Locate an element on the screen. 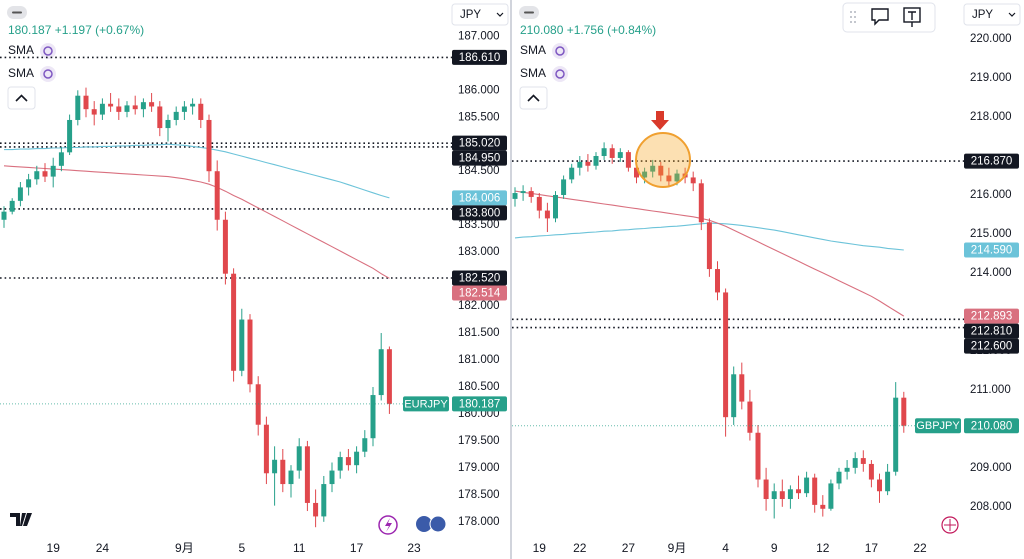 The image size is (1024, 559). y-tick-label: 187.000 is located at coordinates (479, 36).